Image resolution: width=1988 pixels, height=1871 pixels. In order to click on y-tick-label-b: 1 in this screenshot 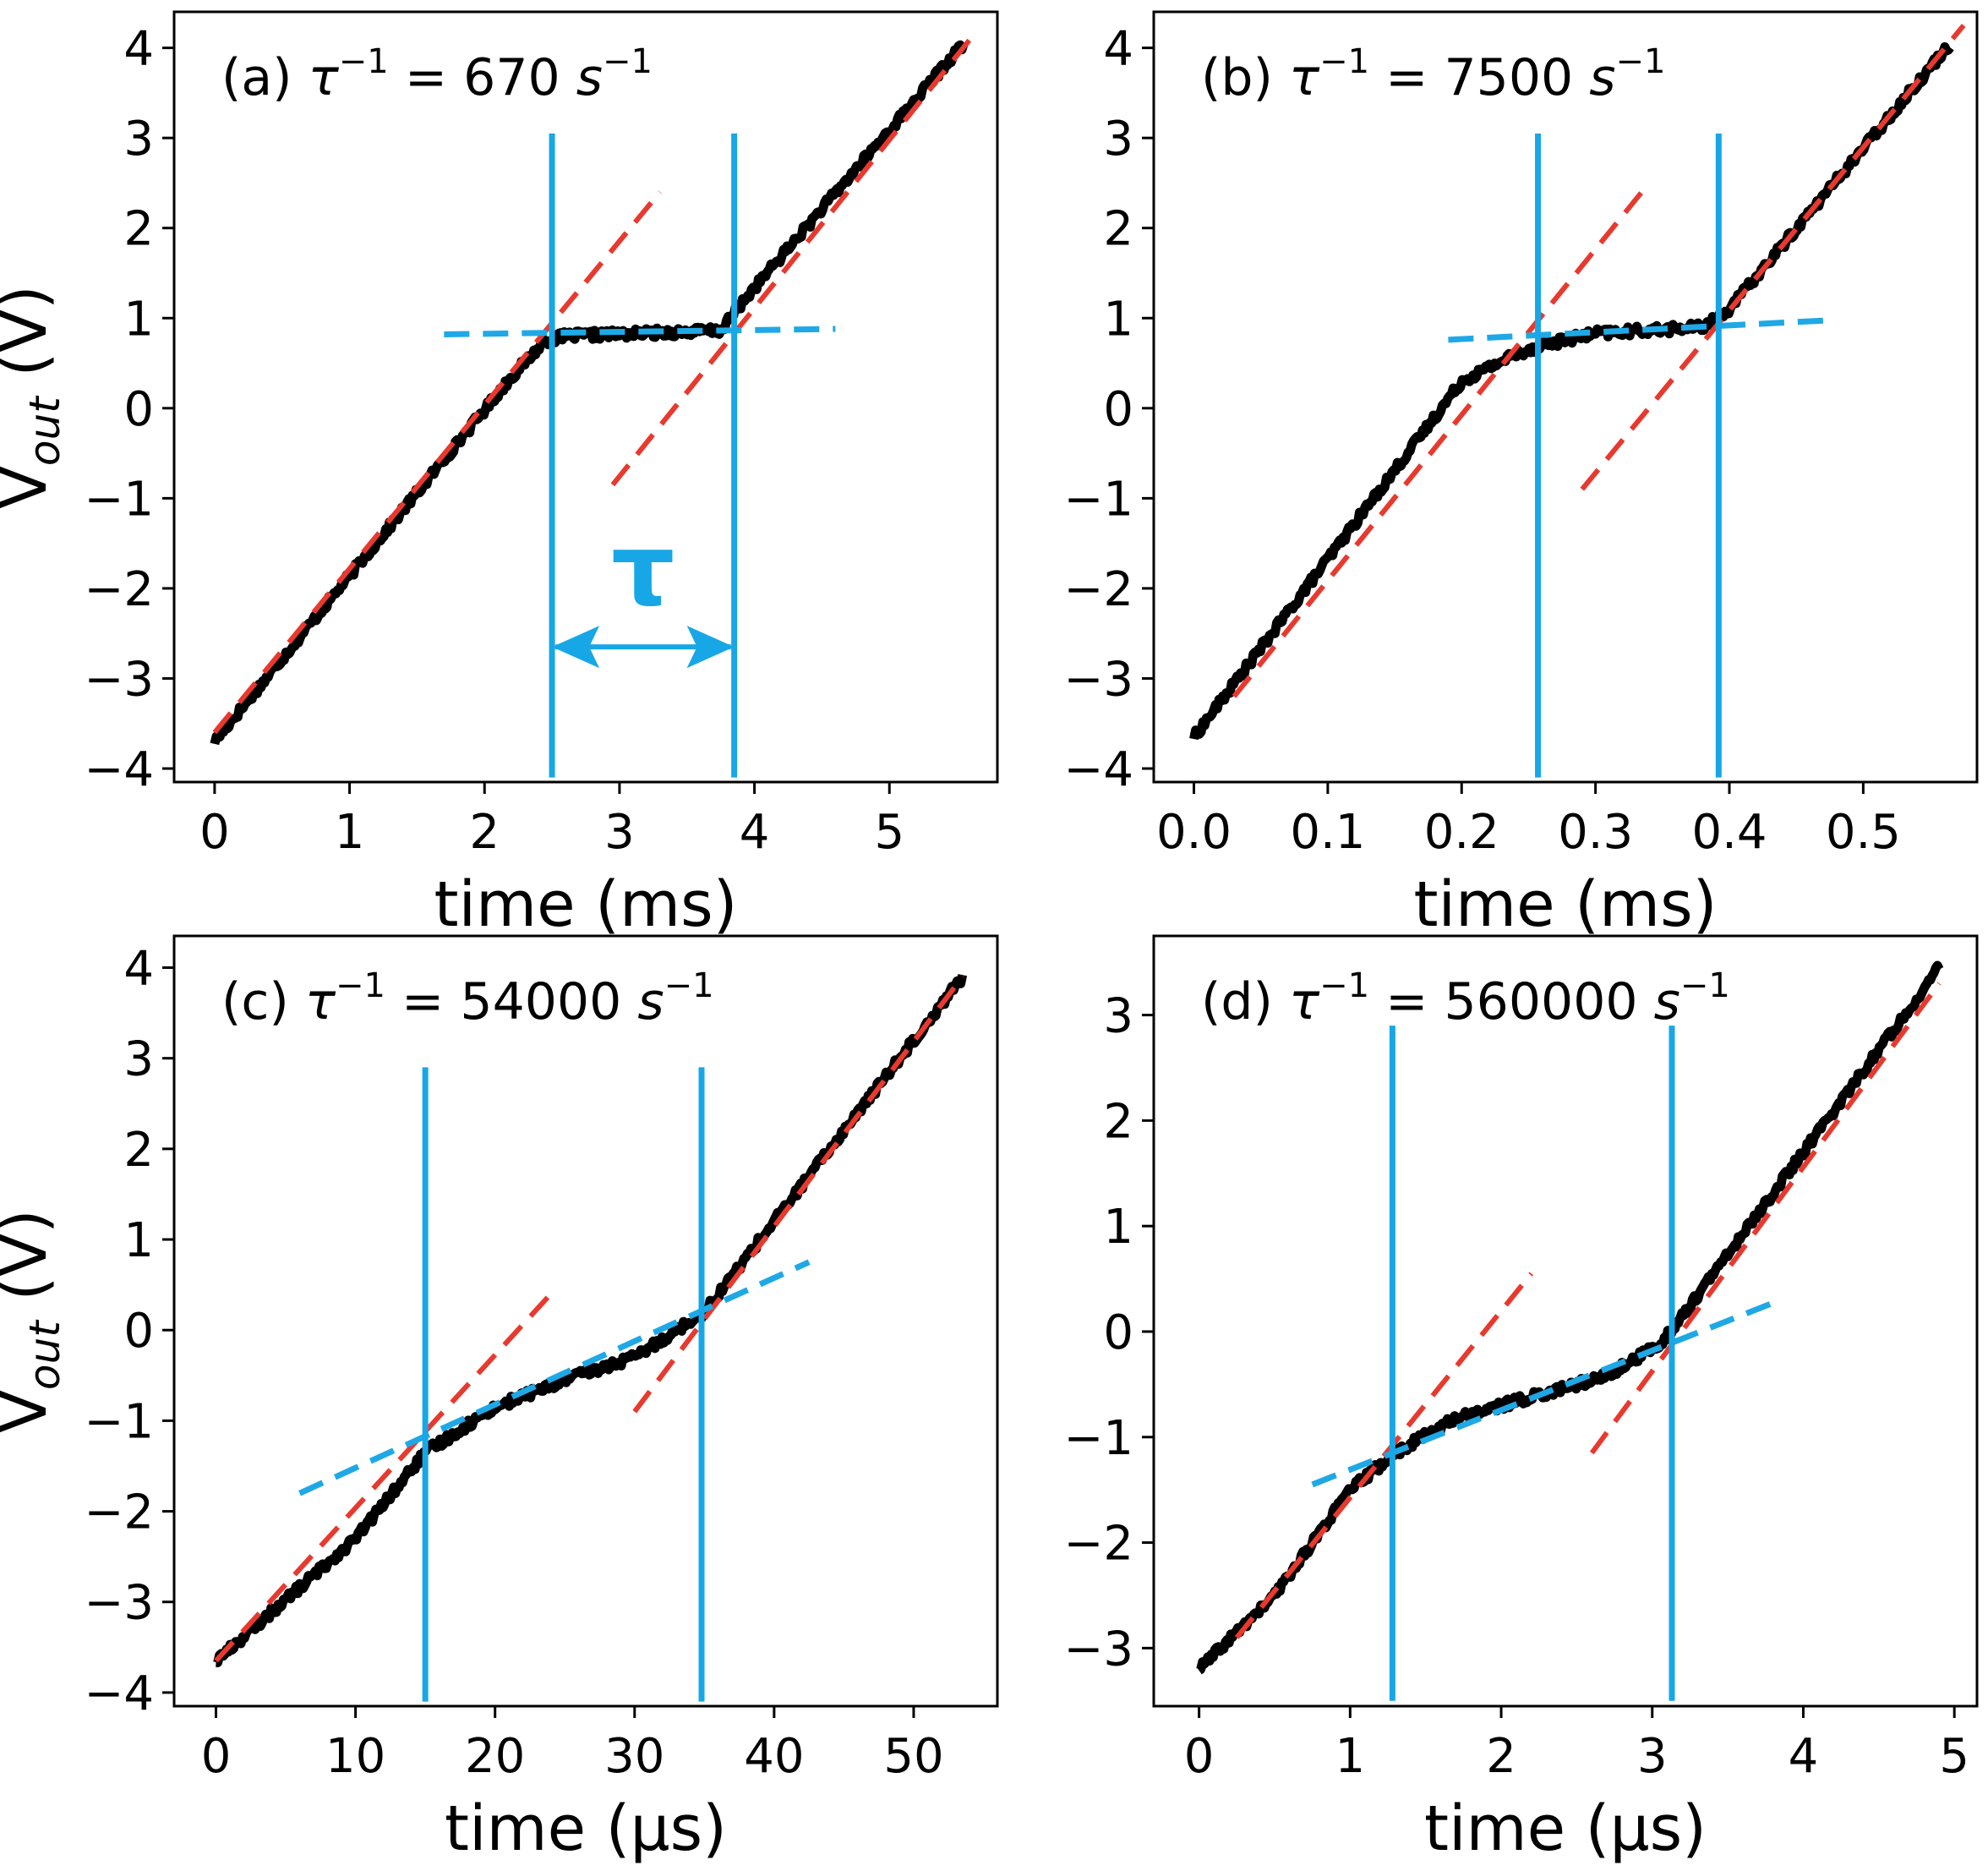, I will do `click(1118, 319)`.